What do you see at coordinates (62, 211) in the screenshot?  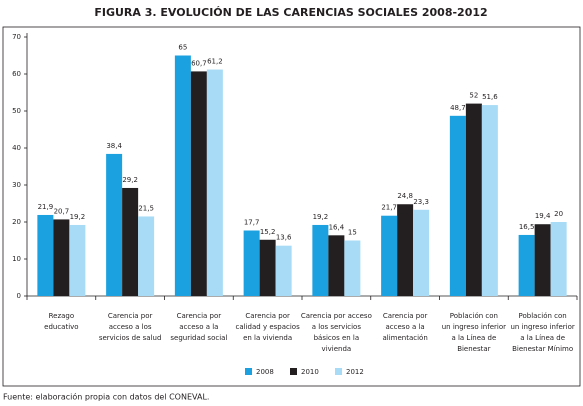 I see `value-label: 20,7` at bounding box center [62, 211].